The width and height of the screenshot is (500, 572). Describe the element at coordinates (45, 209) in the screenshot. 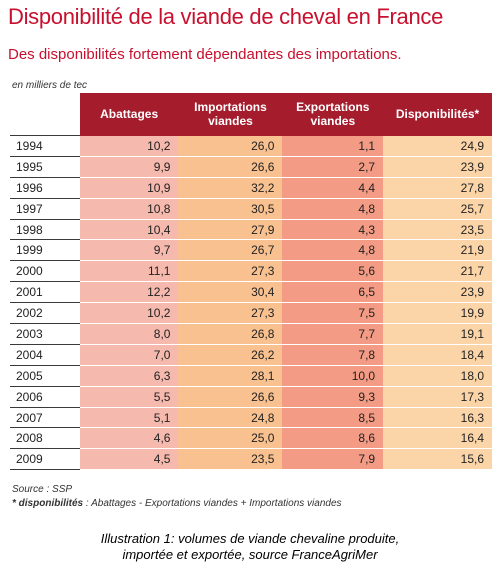

I see `cell-year: 1997` at that location.